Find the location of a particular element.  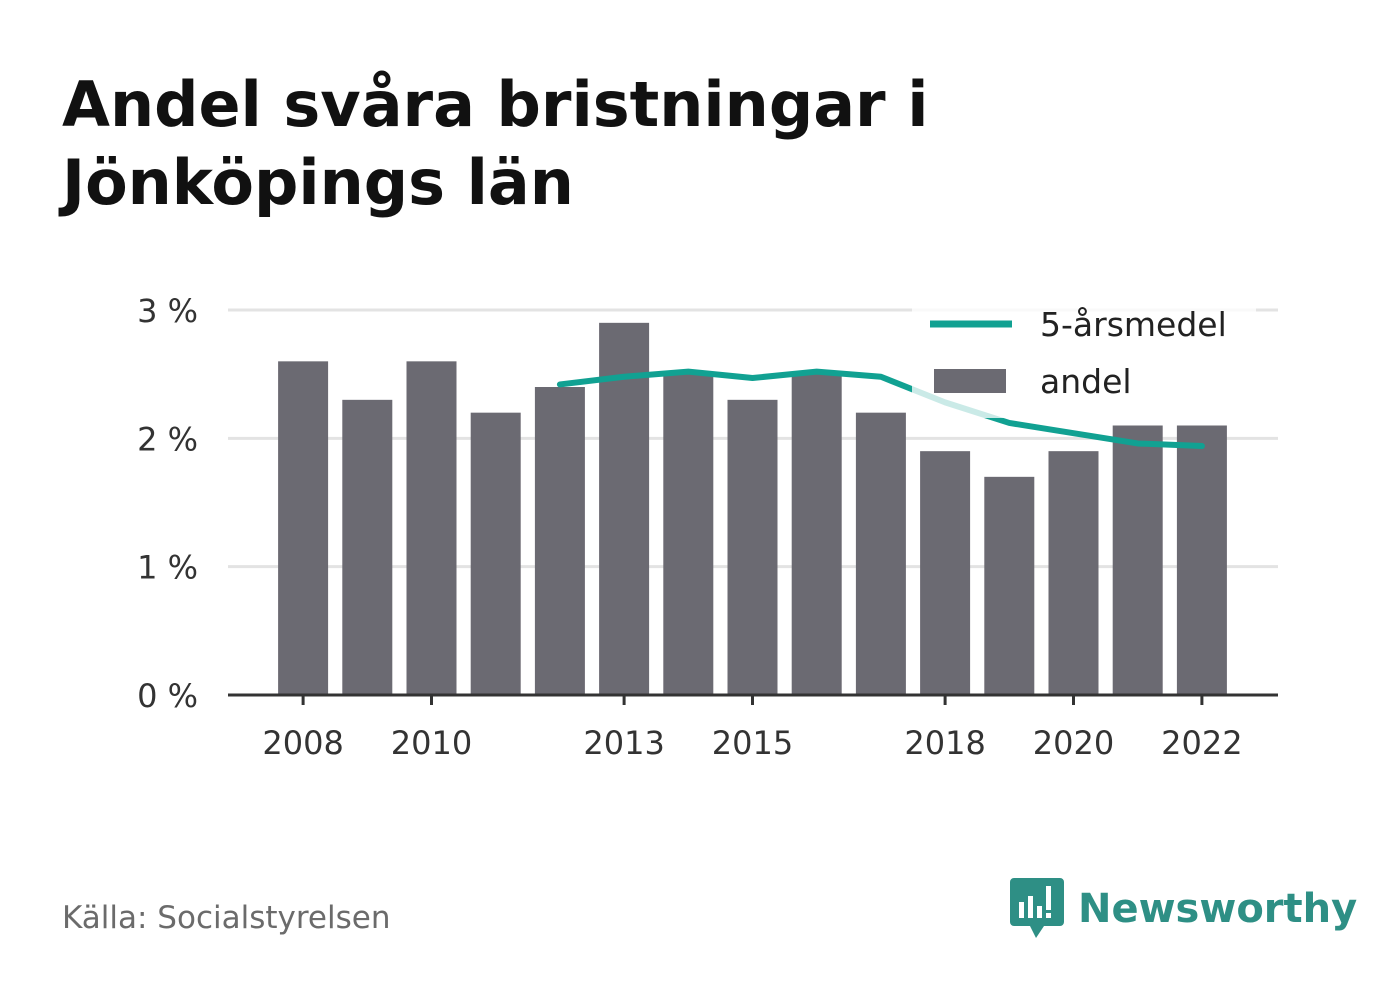

legend: 5-årsmedel andel is located at coordinates (1084, 359).